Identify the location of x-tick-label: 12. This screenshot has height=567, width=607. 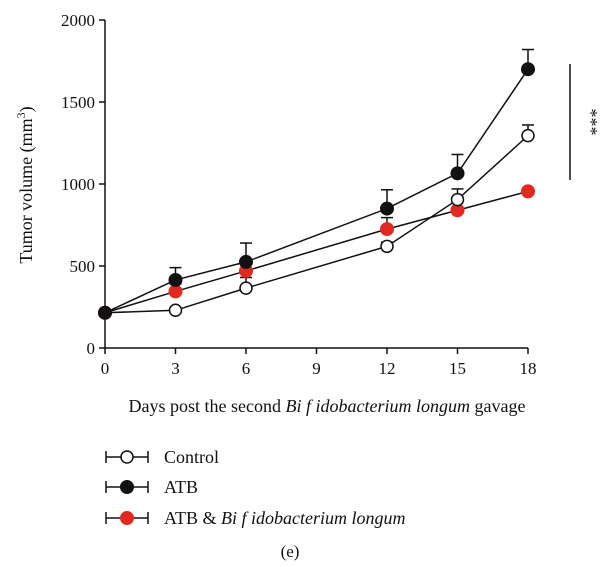
(387, 368).